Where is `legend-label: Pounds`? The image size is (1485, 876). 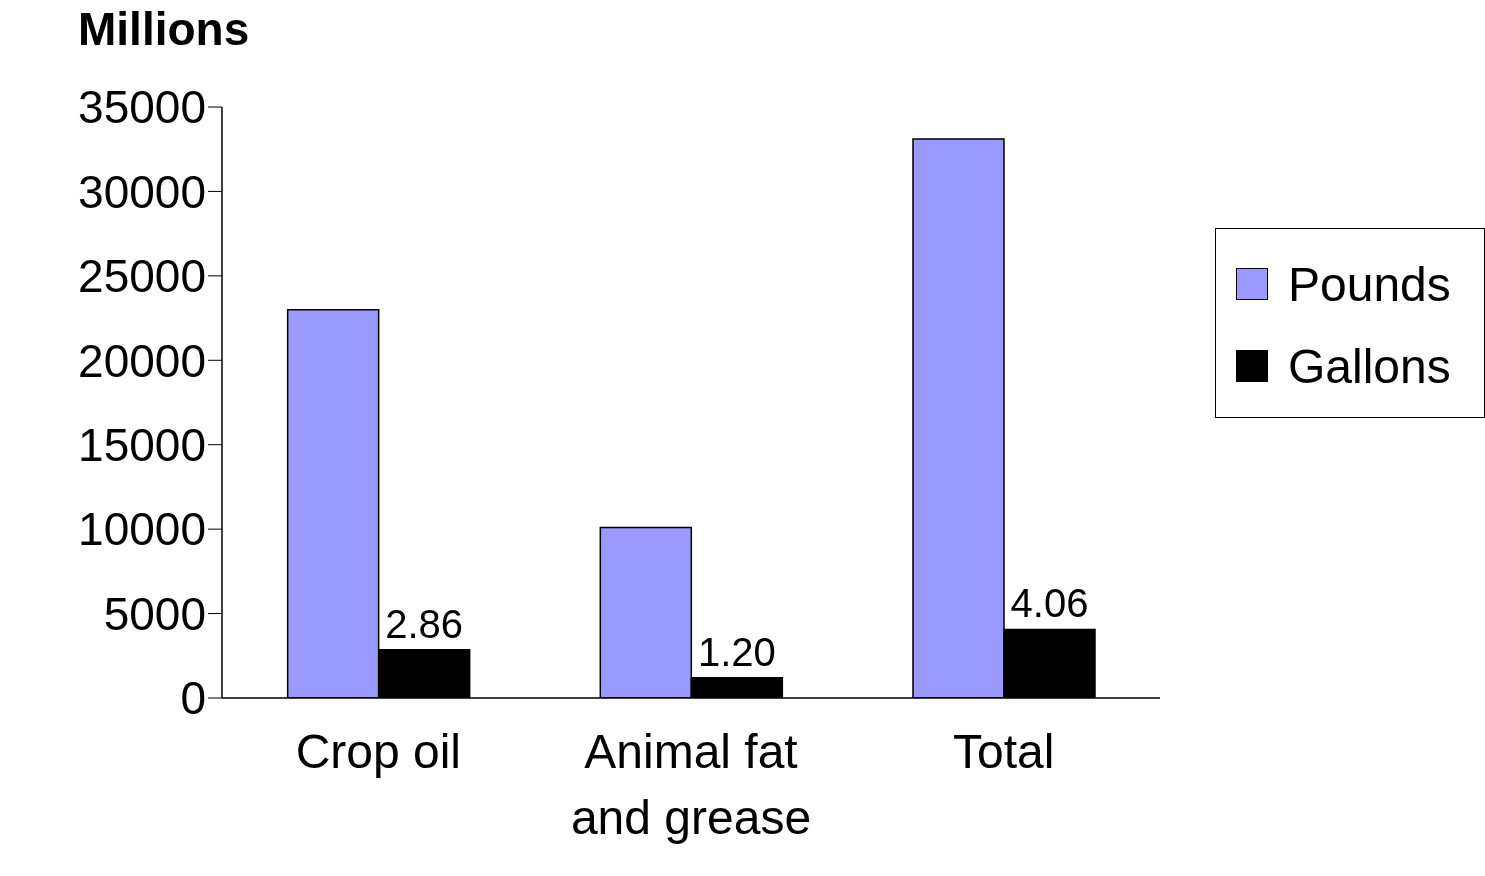
legend-label: Pounds is located at coordinates (1369, 284).